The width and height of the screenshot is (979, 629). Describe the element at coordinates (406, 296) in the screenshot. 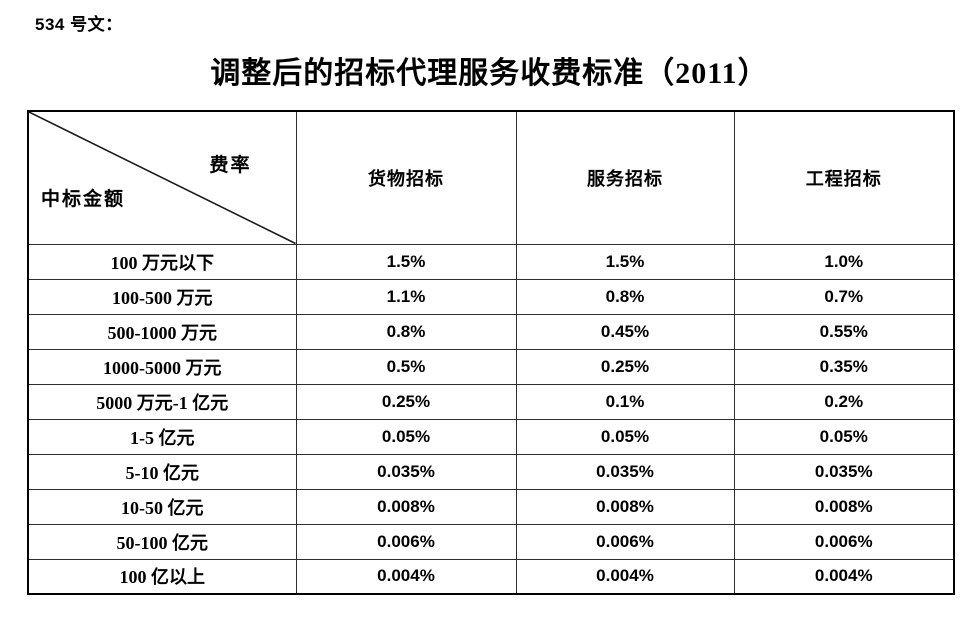

I see `cell-value: 1.1%` at that location.